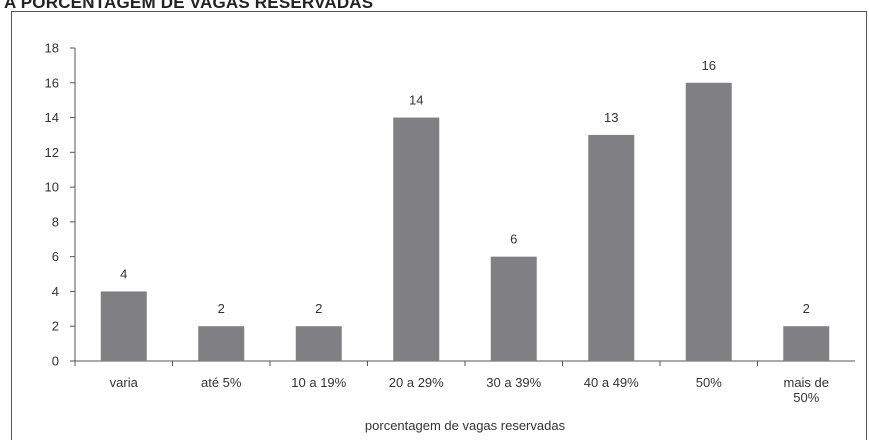  What do you see at coordinates (806, 382) in the screenshot?
I see `x-tick-label: mais de` at bounding box center [806, 382].